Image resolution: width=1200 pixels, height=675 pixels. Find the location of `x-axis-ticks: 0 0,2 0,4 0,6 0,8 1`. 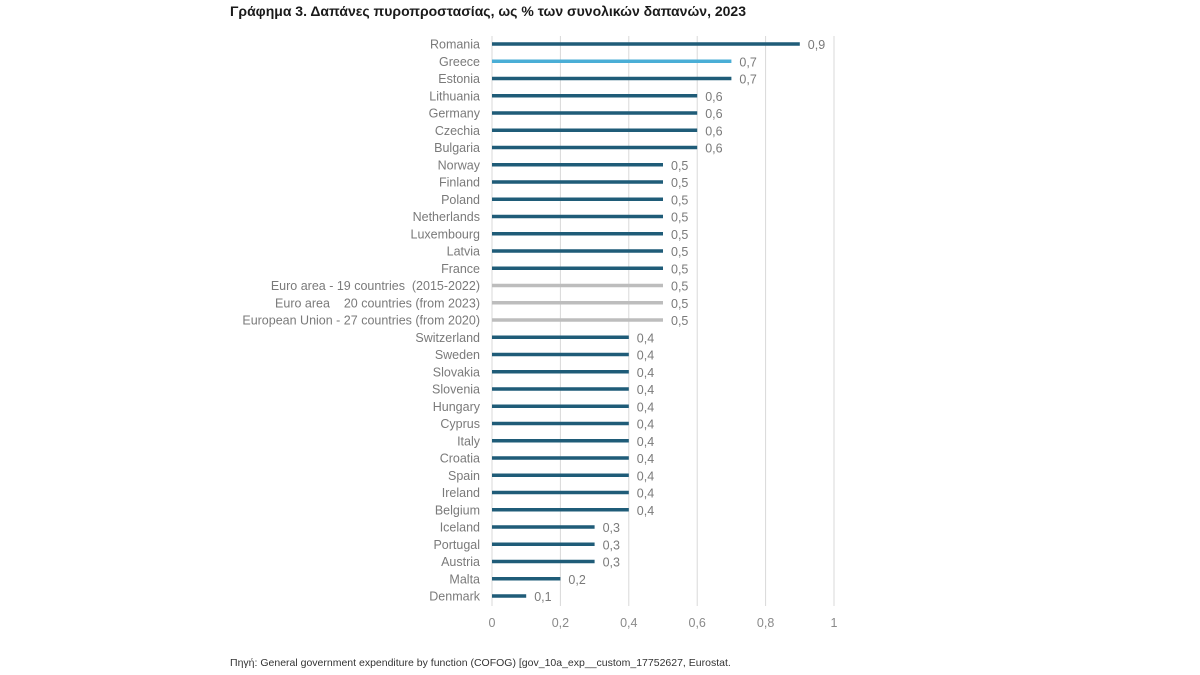

x-axis-ticks: 0 0,2 0,4 0,6 0,8 1 is located at coordinates (663, 623).